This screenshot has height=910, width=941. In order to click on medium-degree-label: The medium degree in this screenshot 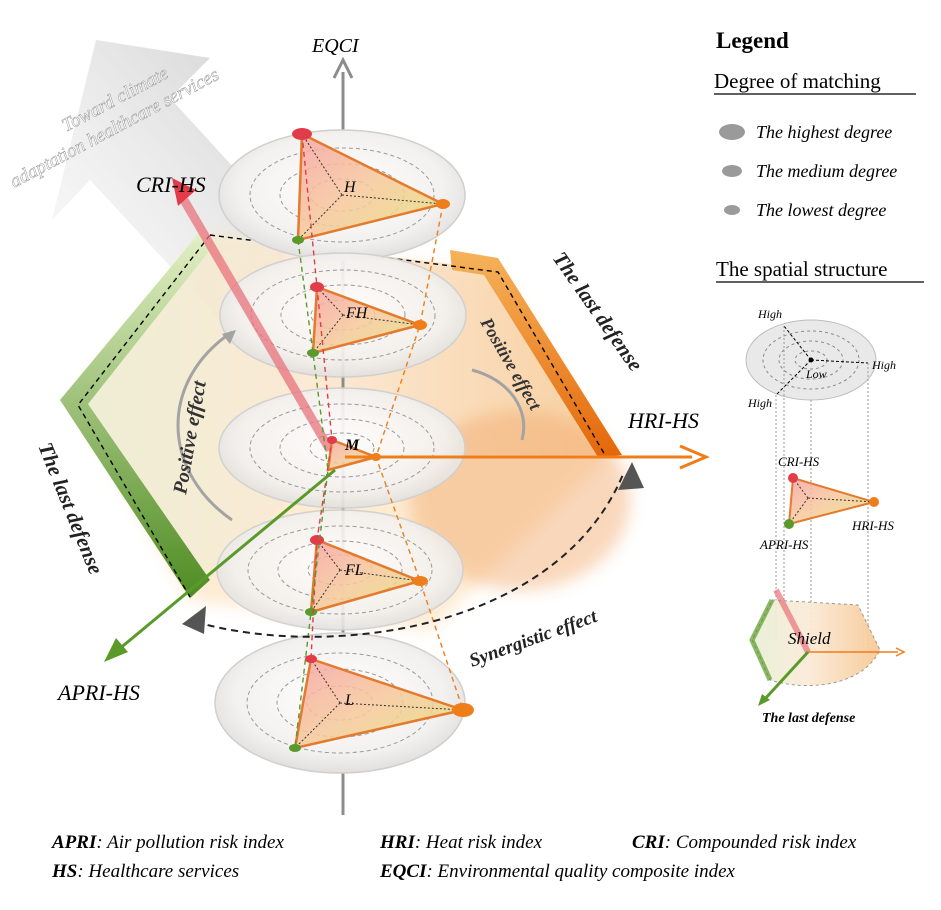, I will do `click(826, 171)`.